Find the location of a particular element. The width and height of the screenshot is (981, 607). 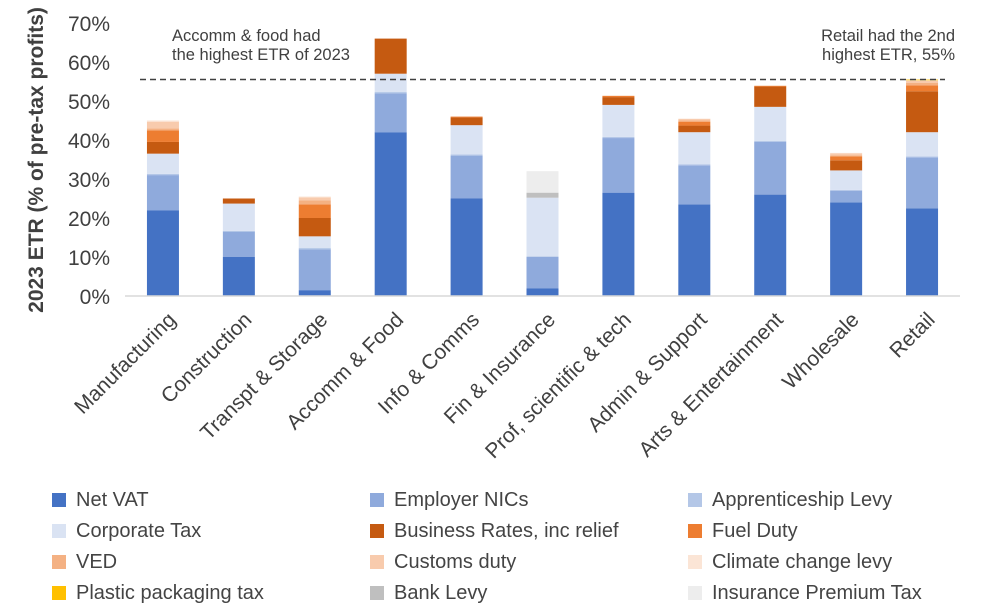

legend-label: VED is located at coordinates (96, 562).